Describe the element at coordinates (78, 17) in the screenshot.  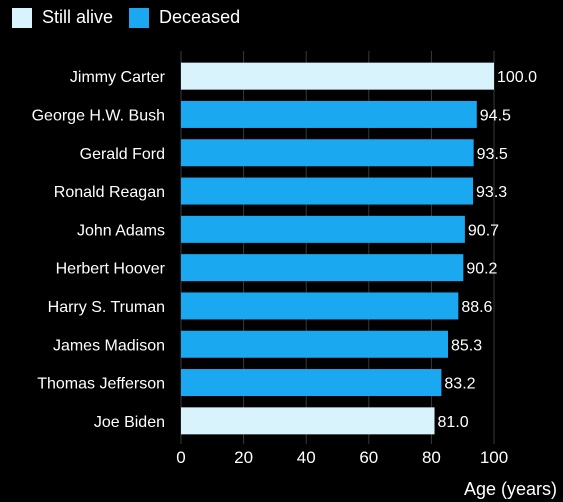
I see `legend-label-still-alive: Still alive` at that location.